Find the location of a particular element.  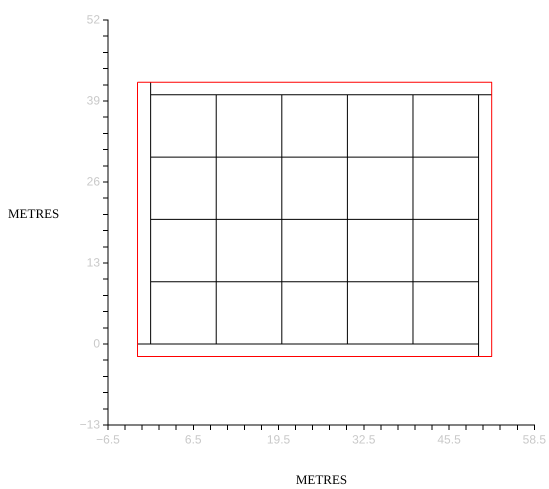

y-axis-title: METRES is located at coordinates (34, 214).